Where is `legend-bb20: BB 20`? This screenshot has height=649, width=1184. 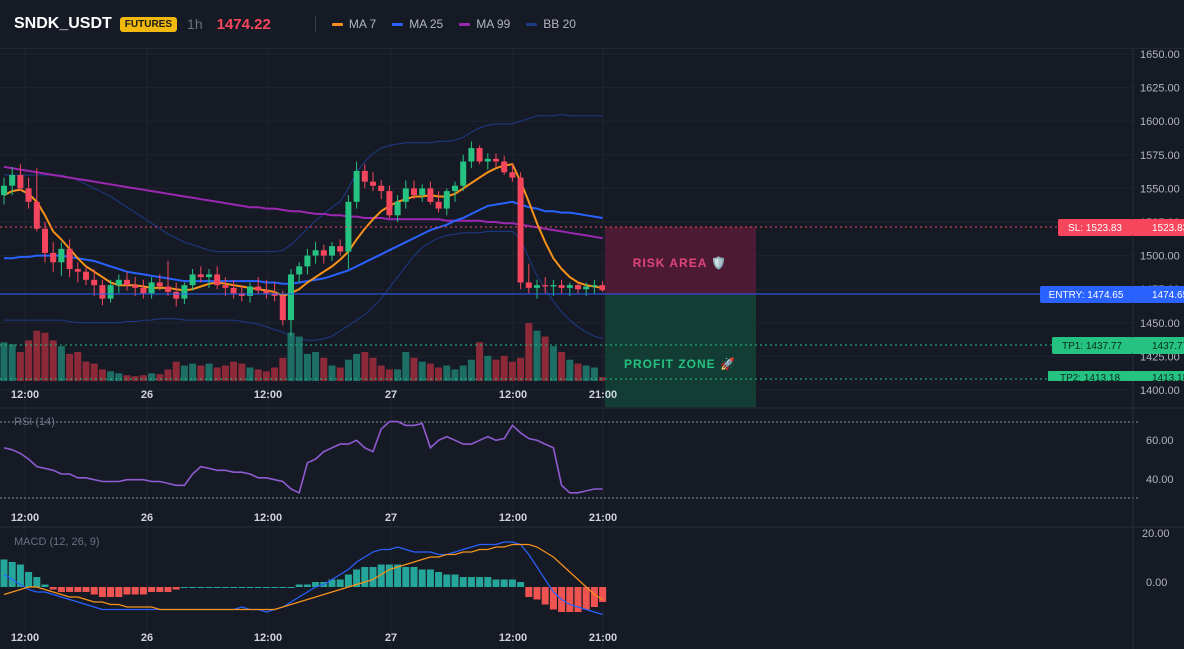
legend-bb20: BB 20 is located at coordinates (551, 24).